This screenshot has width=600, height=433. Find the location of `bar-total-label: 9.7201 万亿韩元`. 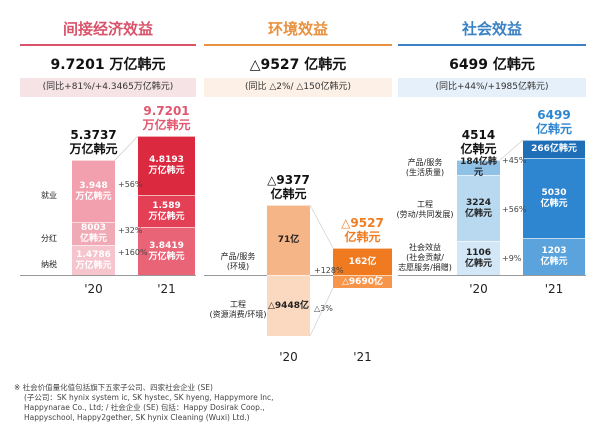

bar-total-label: 9.7201 万亿韩元 is located at coordinates (166, 118).